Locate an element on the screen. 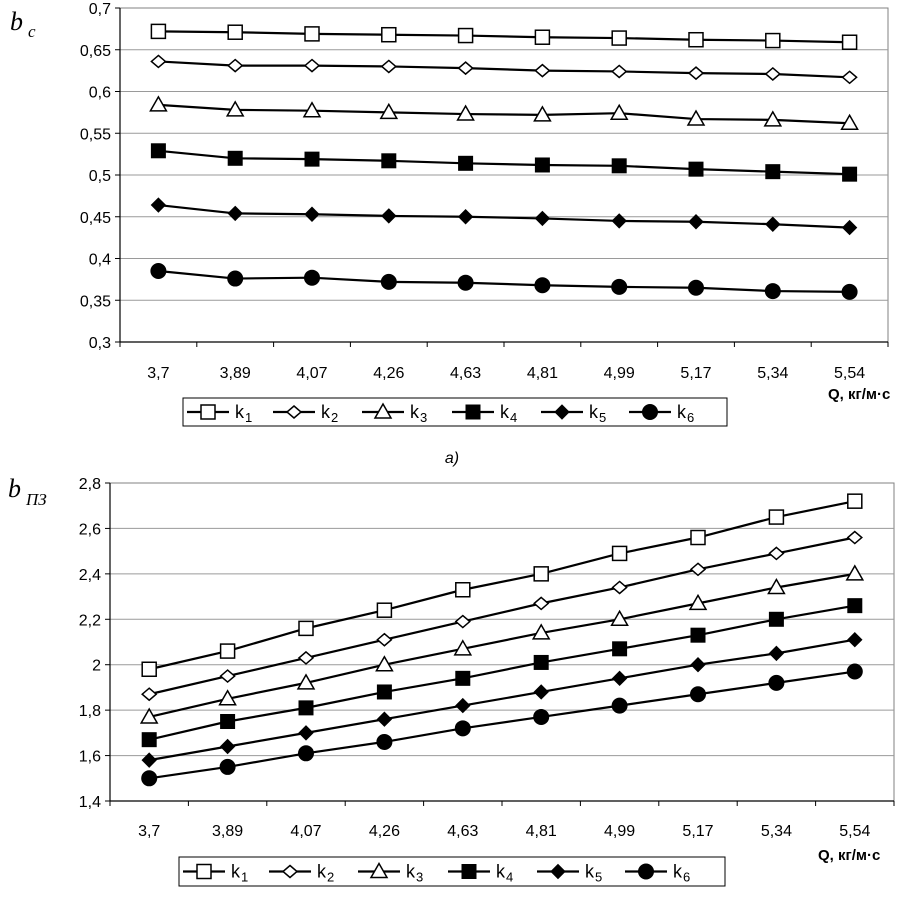 Image resolution: width=918 pixels, height=907 pixels. series-k3 is located at coordinates (502, 644).